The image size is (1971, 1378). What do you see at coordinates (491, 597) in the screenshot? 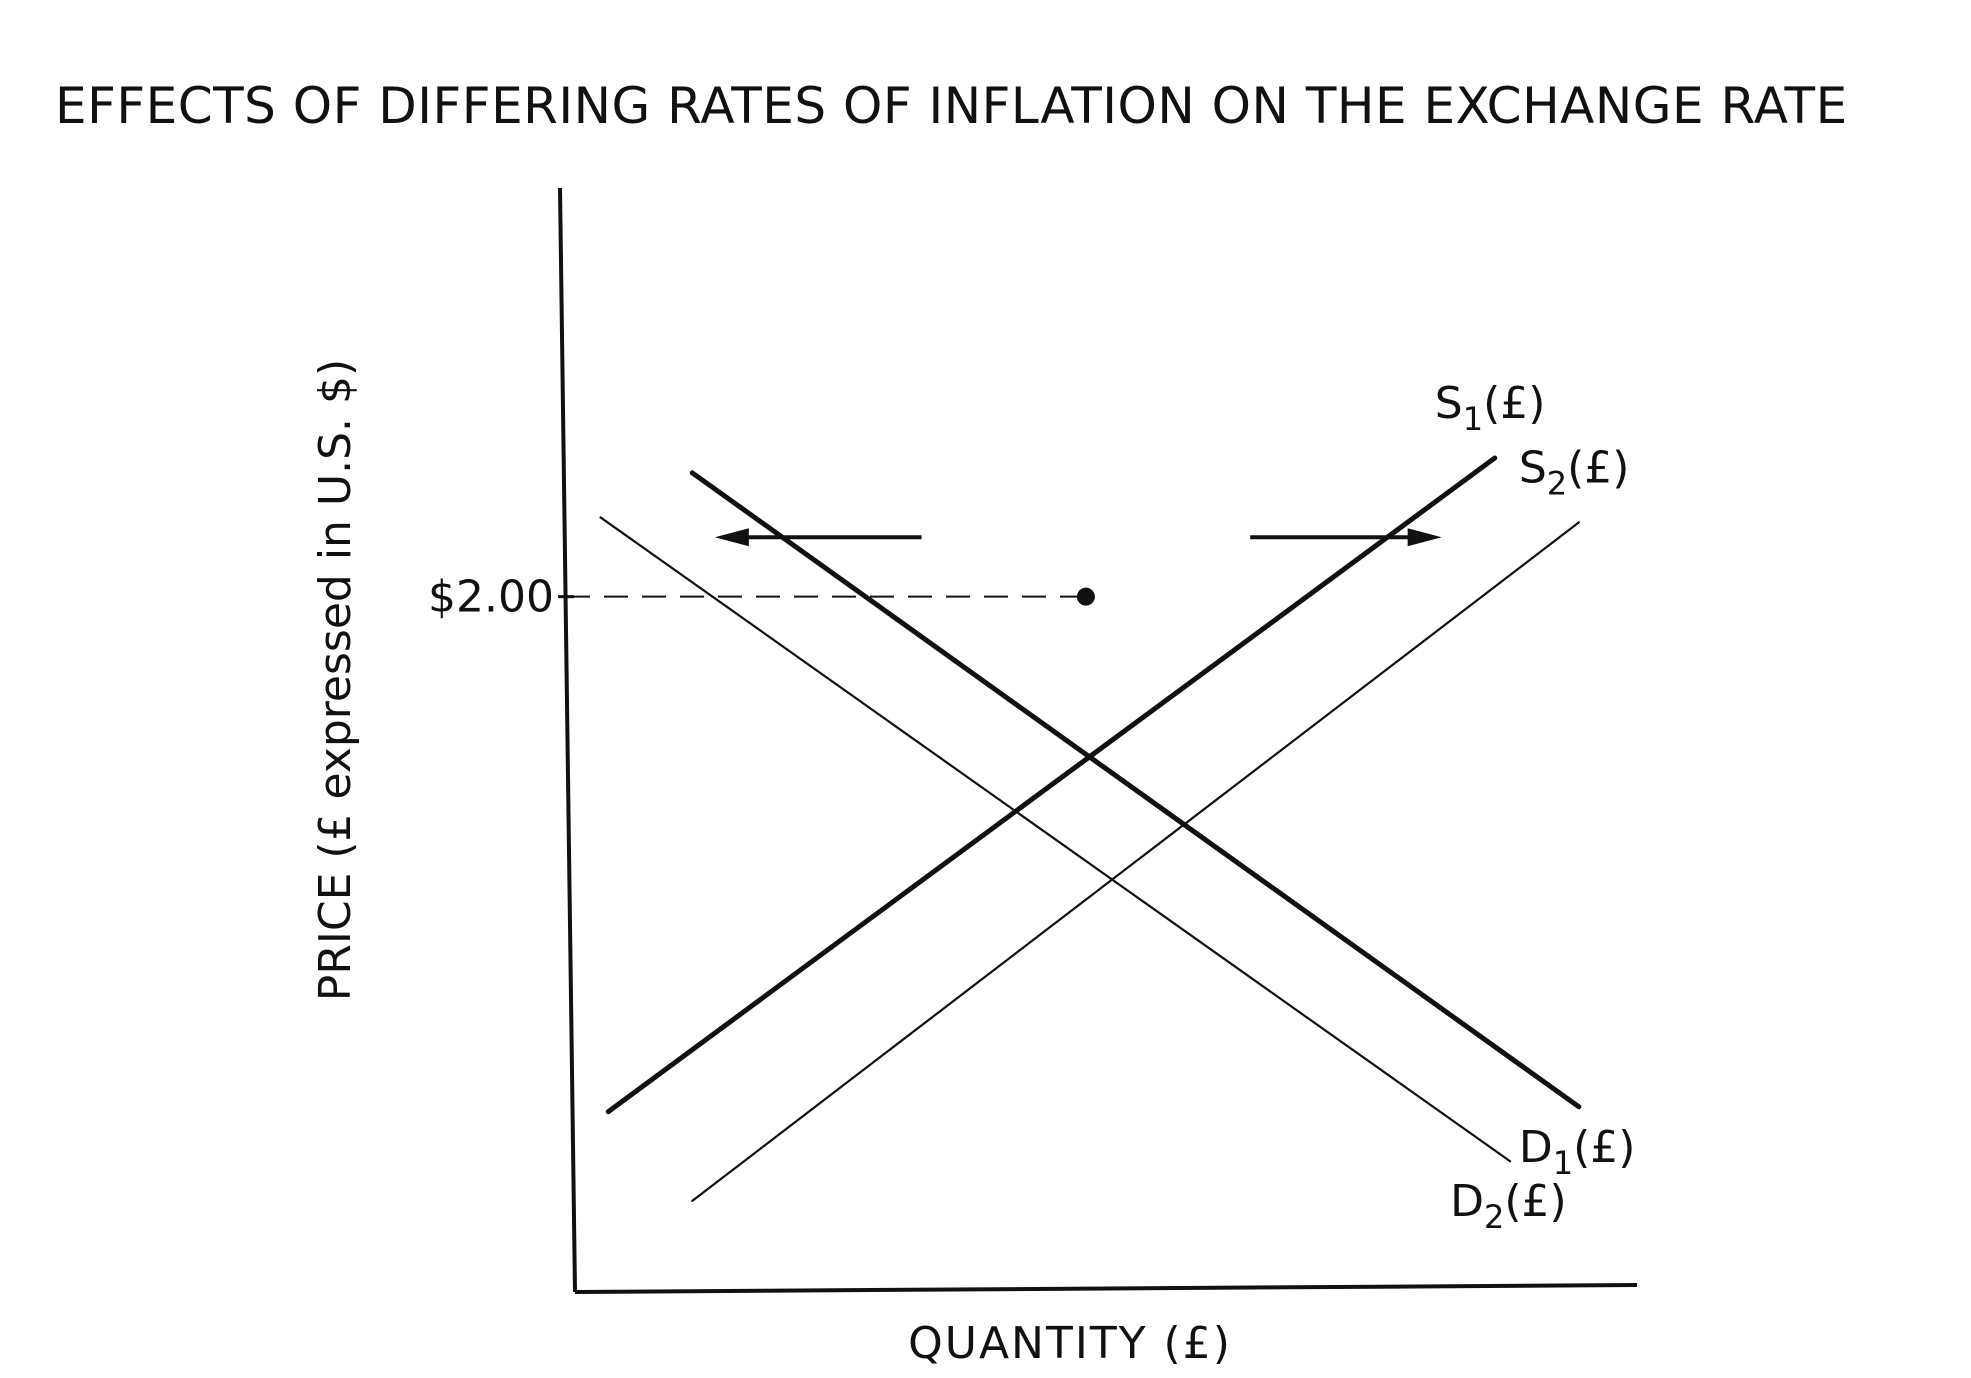
I see `reference-tick-label: $2.00` at bounding box center [491, 597].